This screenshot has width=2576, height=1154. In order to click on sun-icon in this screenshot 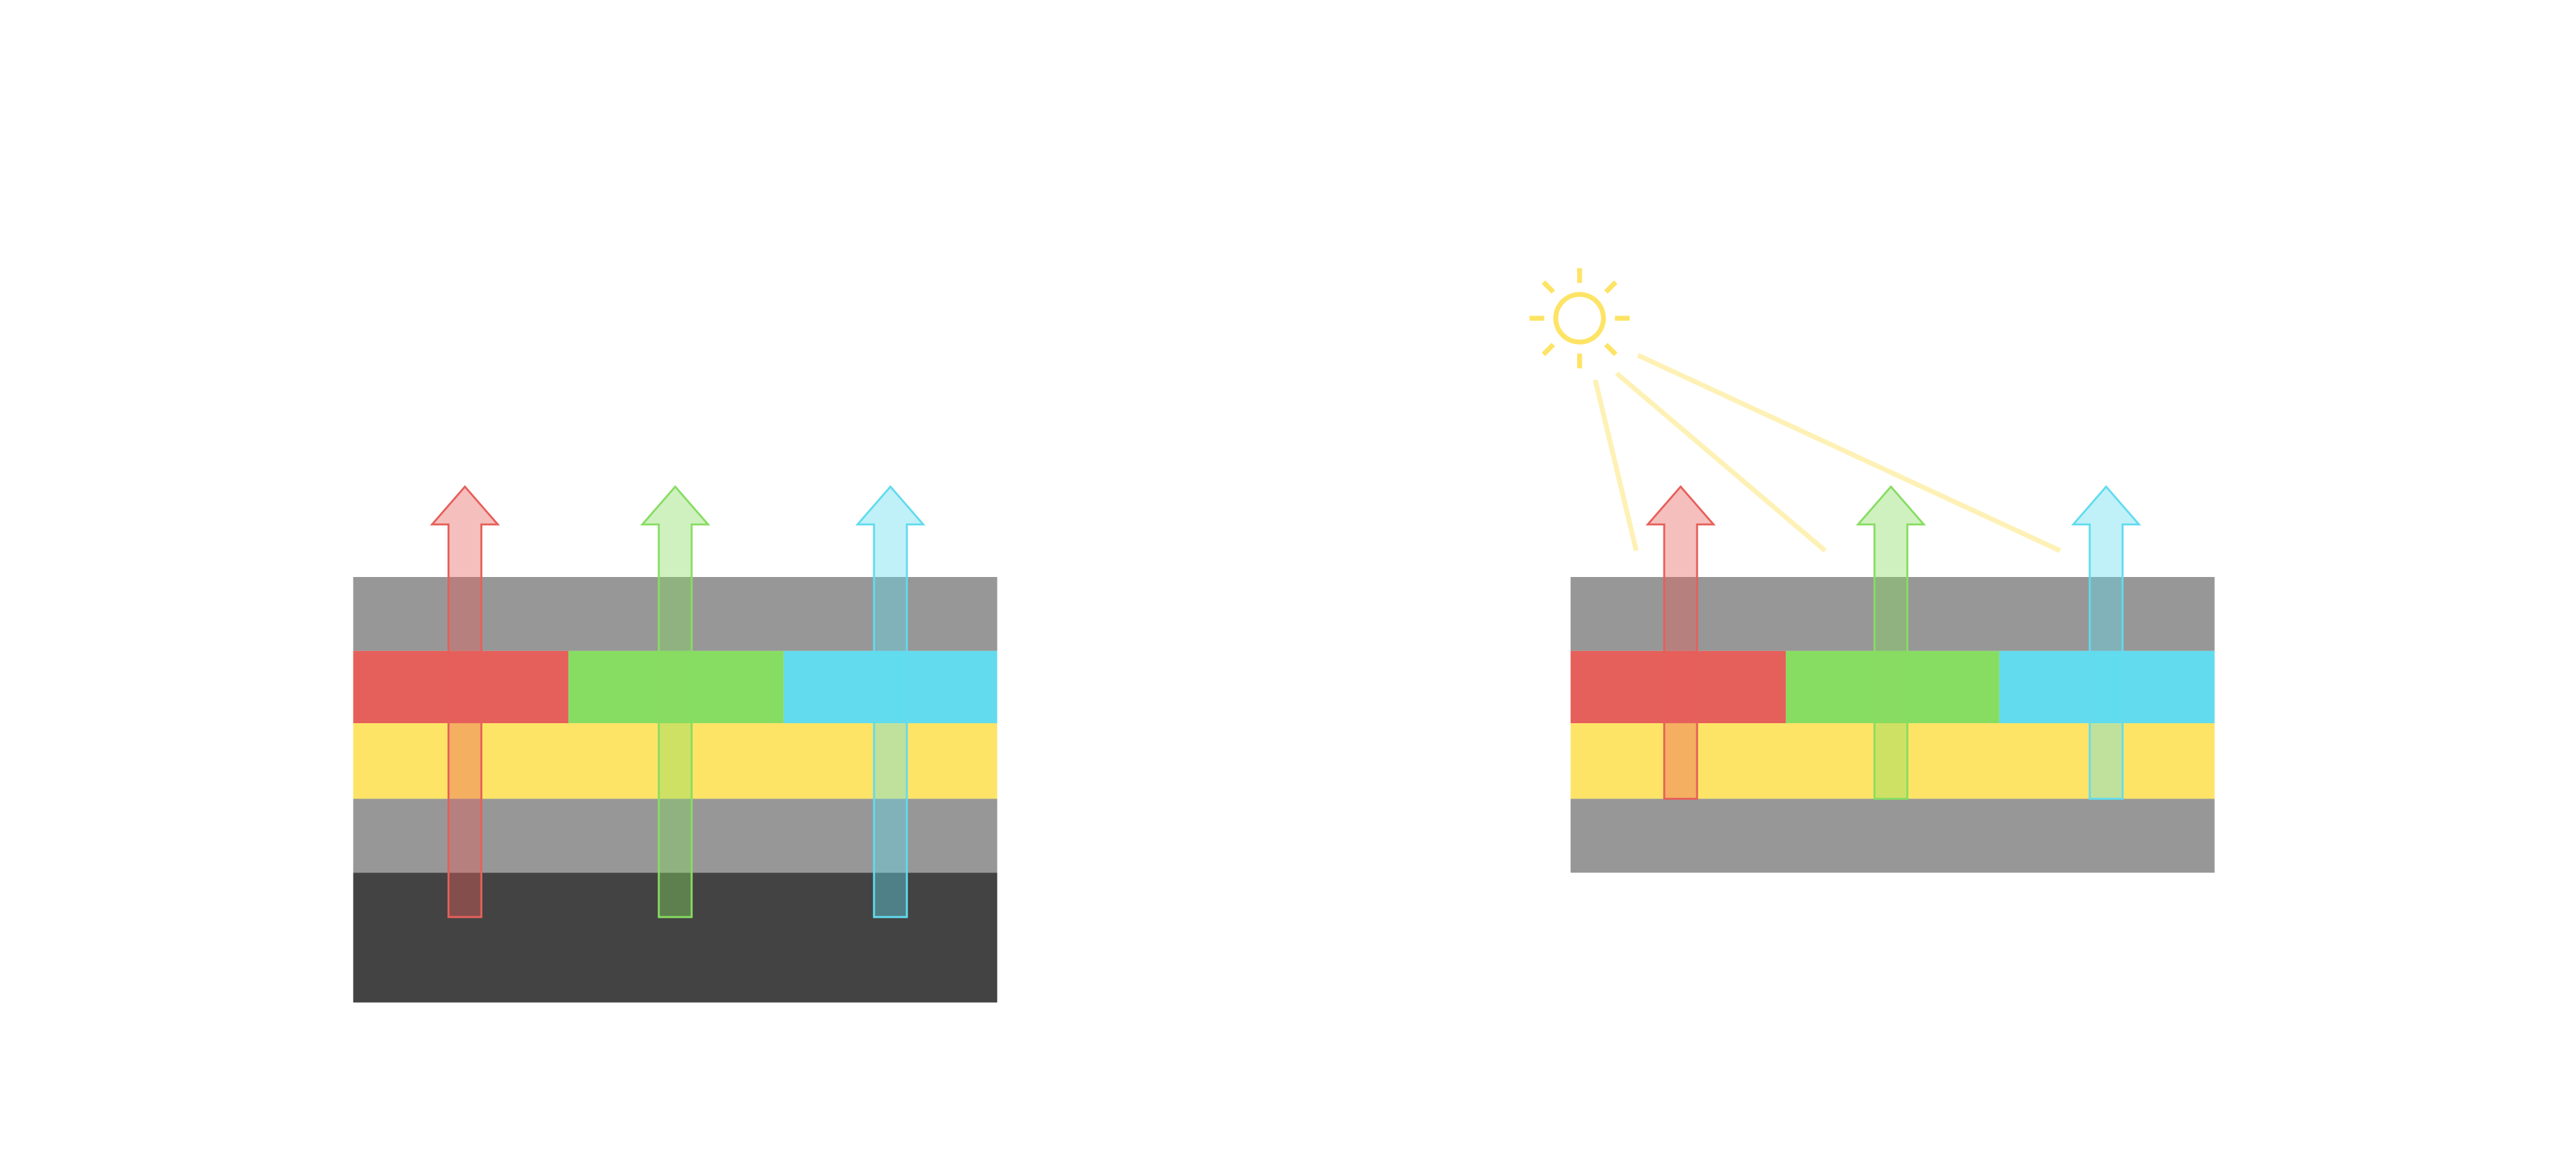, I will do `click(1580, 318)`.